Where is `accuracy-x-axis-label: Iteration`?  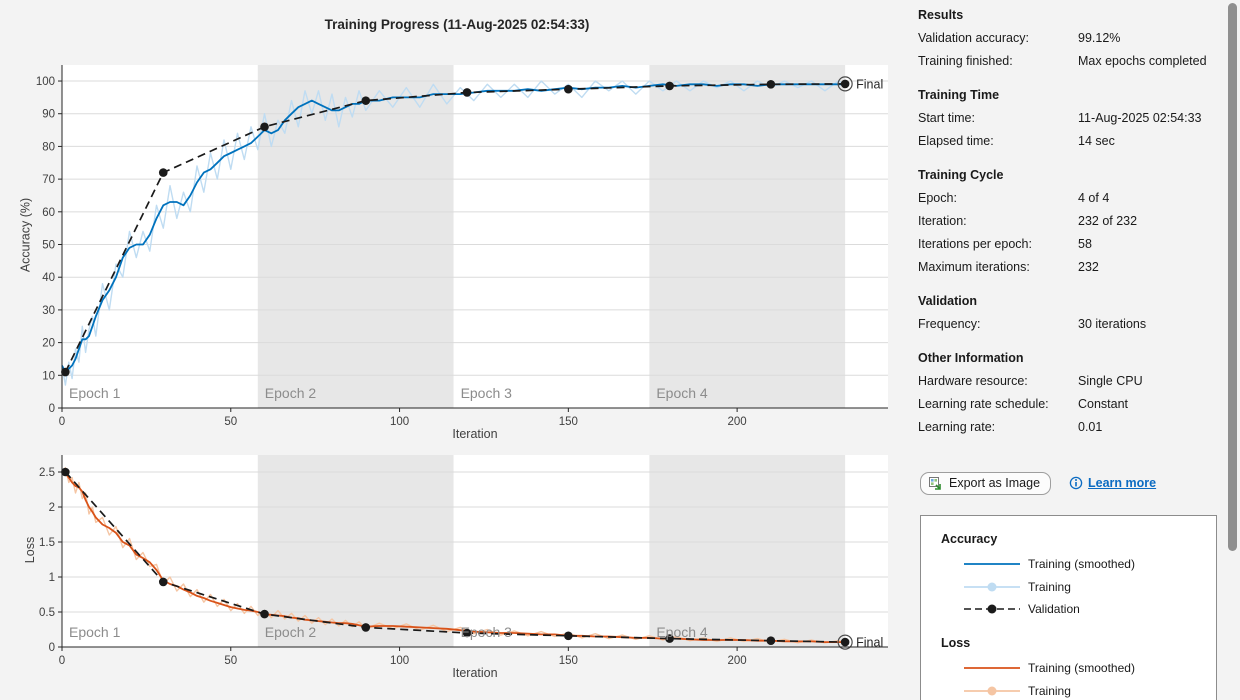
accuracy-x-axis-label: Iteration is located at coordinates (475, 434).